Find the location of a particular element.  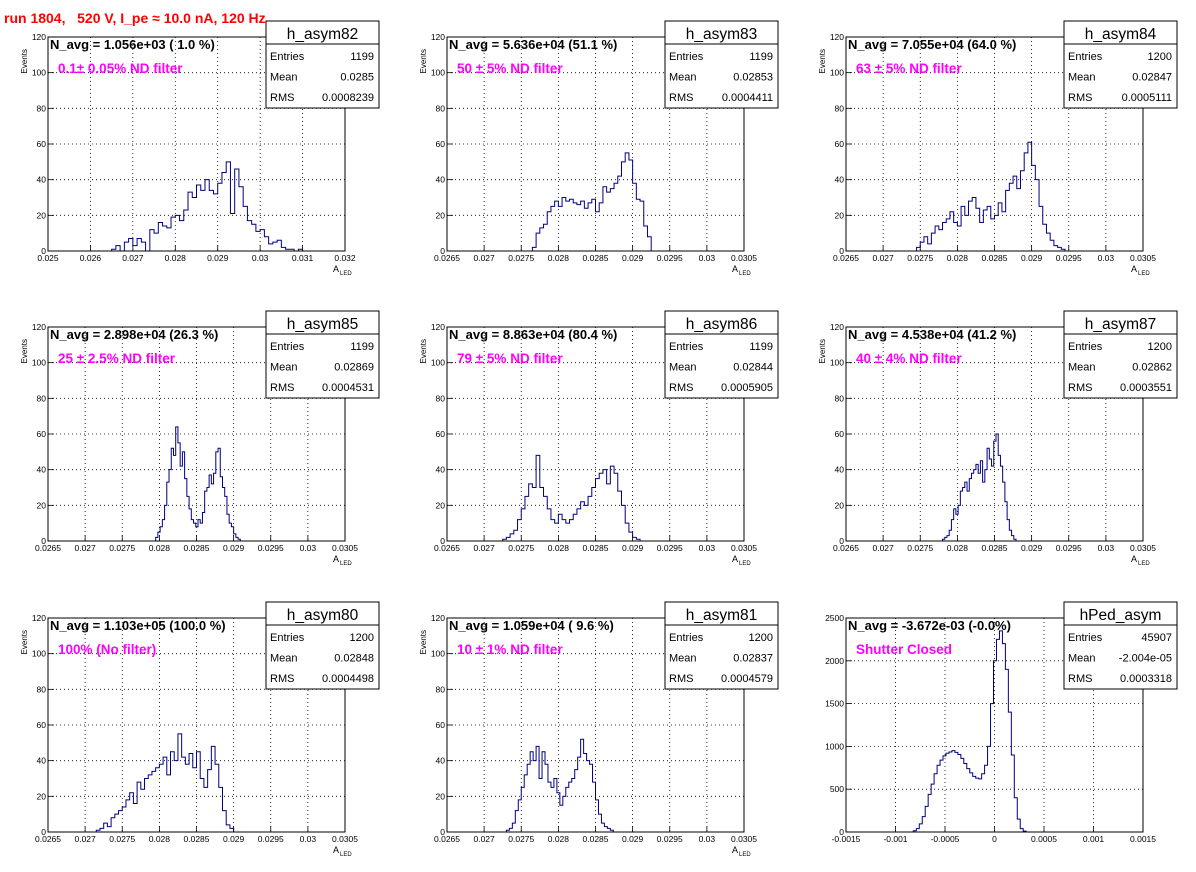

stats-value: 0.0004498 is located at coordinates (348, 679).